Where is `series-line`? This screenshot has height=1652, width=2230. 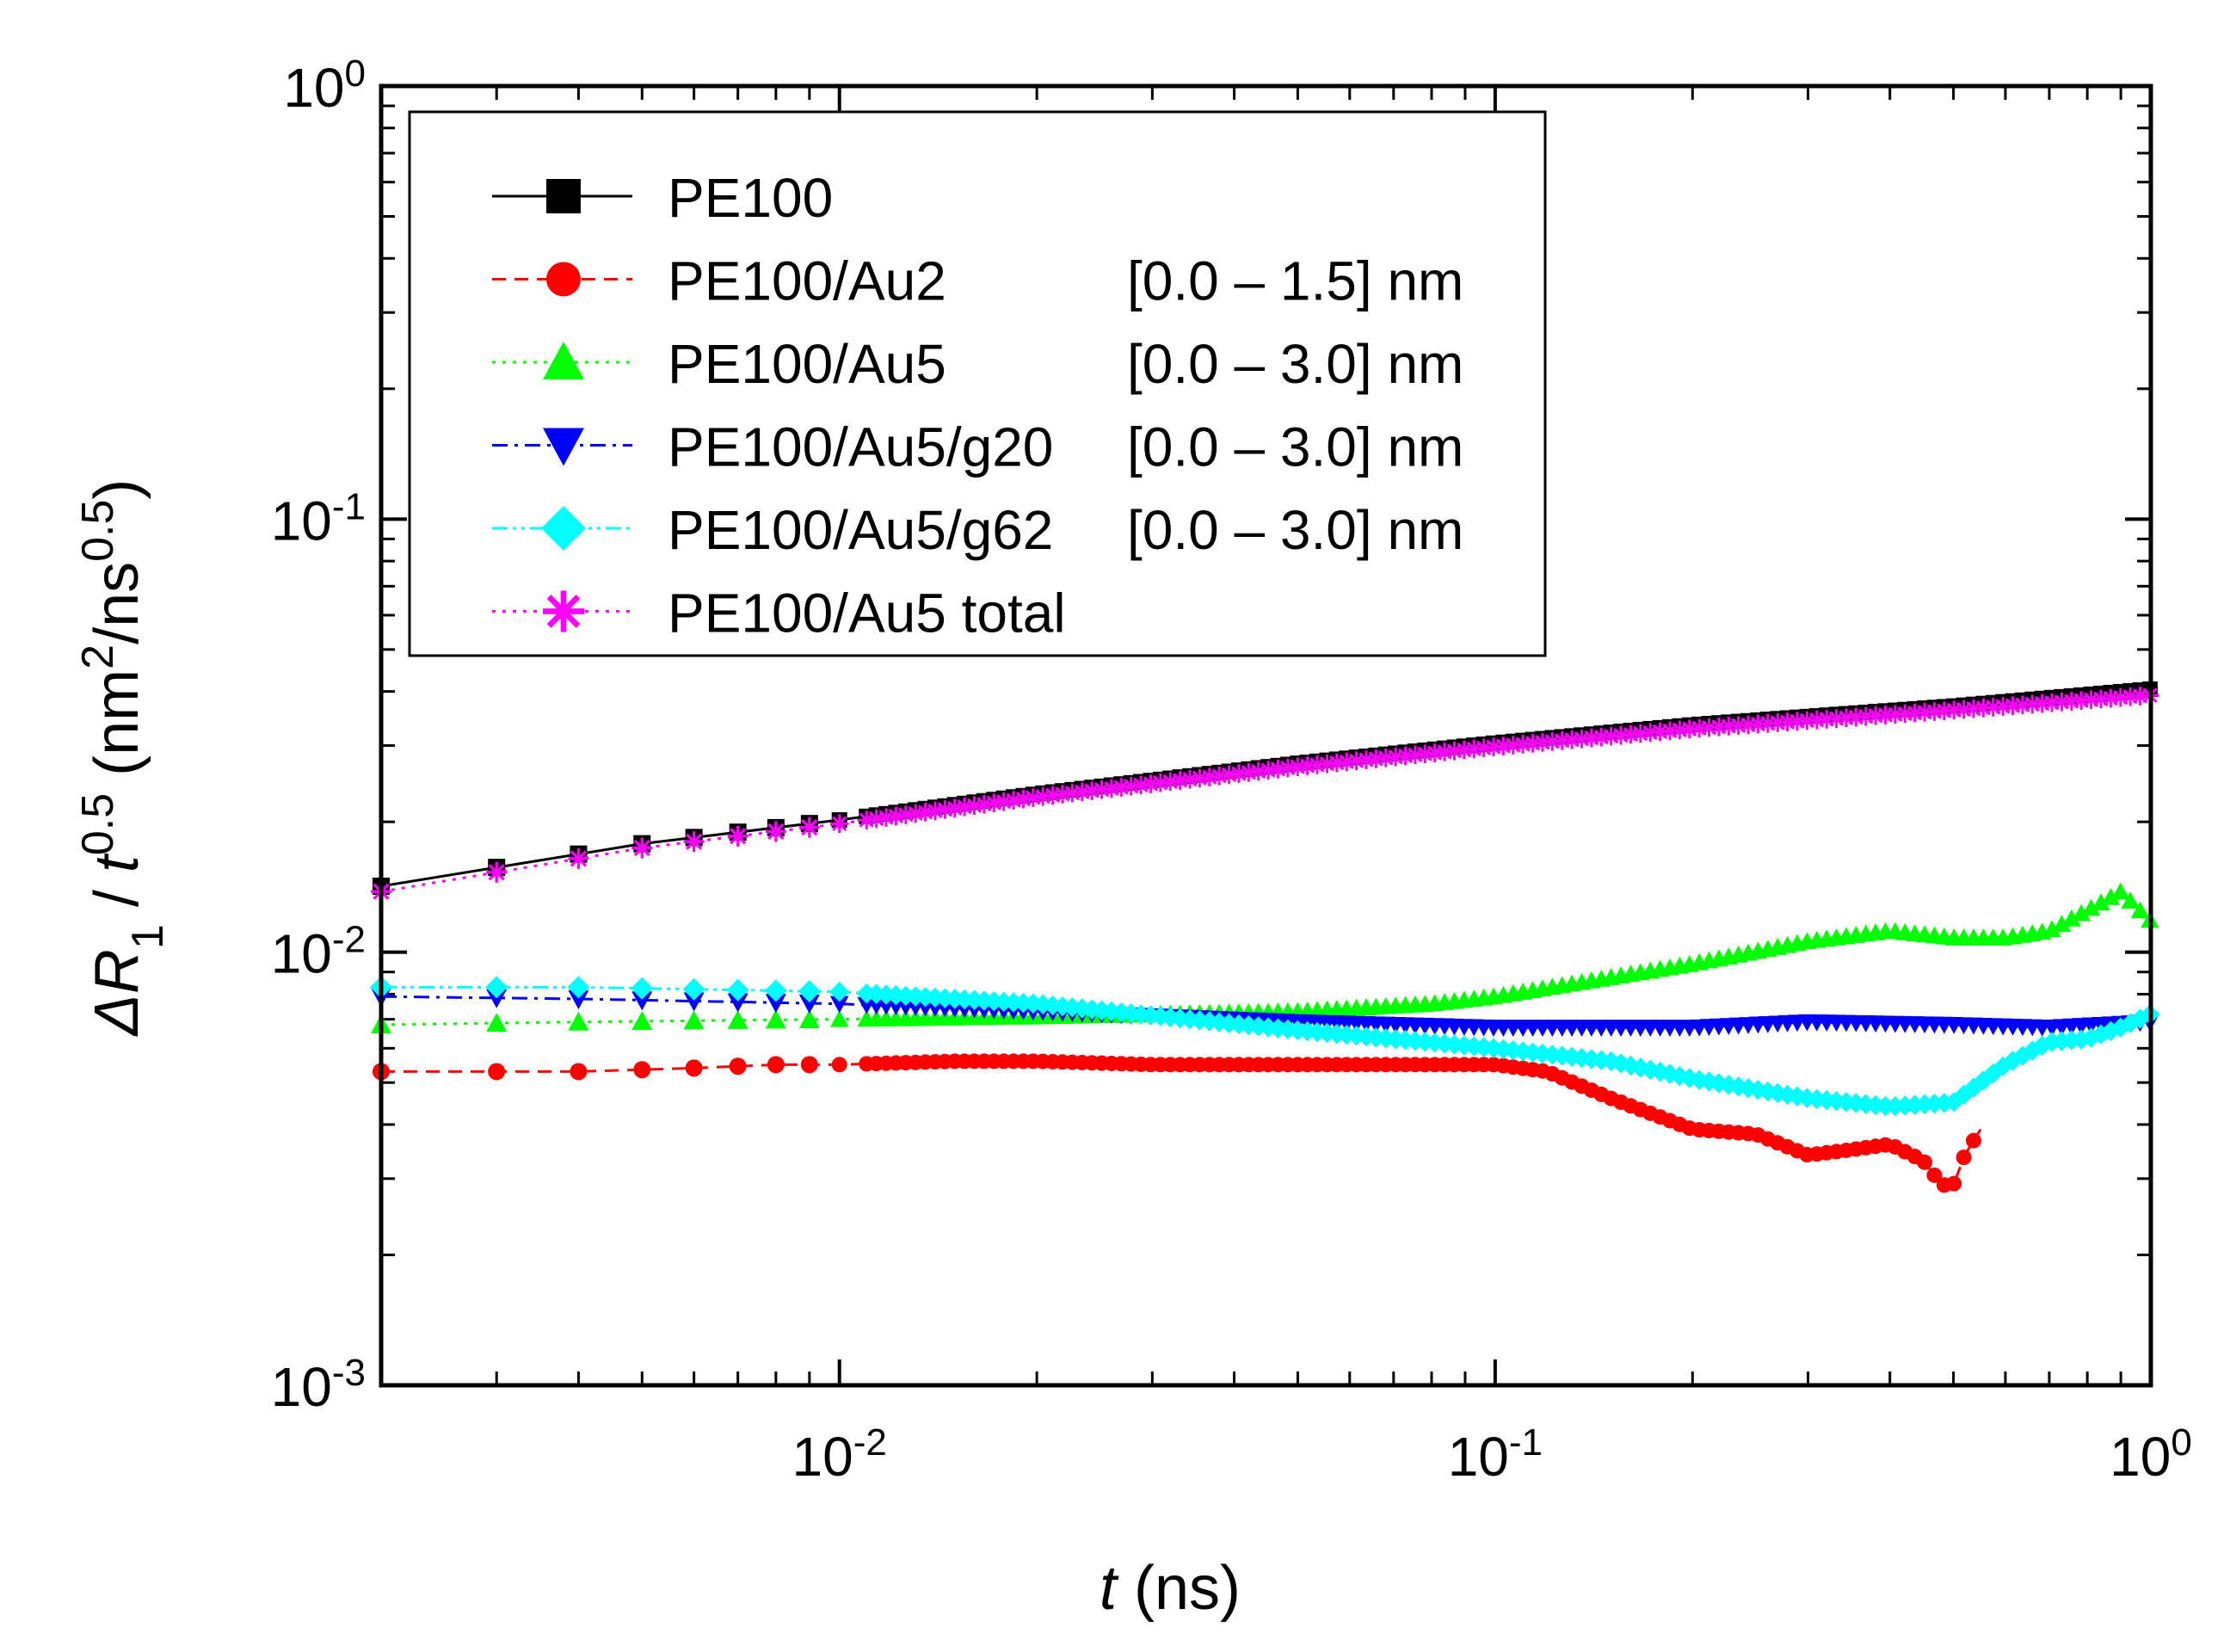
series-line is located at coordinates (1266, 1046).